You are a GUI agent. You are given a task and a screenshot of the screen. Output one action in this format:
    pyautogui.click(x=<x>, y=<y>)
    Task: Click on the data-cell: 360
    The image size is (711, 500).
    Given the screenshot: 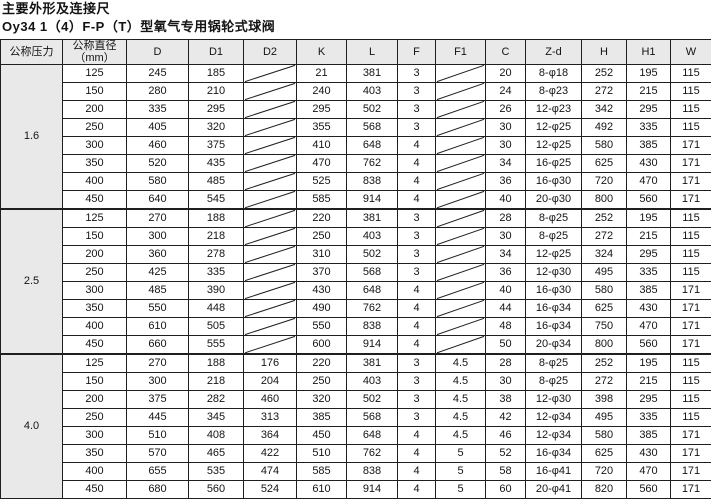 What is the action you would take?
    pyautogui.click(x=157, y=254)
    